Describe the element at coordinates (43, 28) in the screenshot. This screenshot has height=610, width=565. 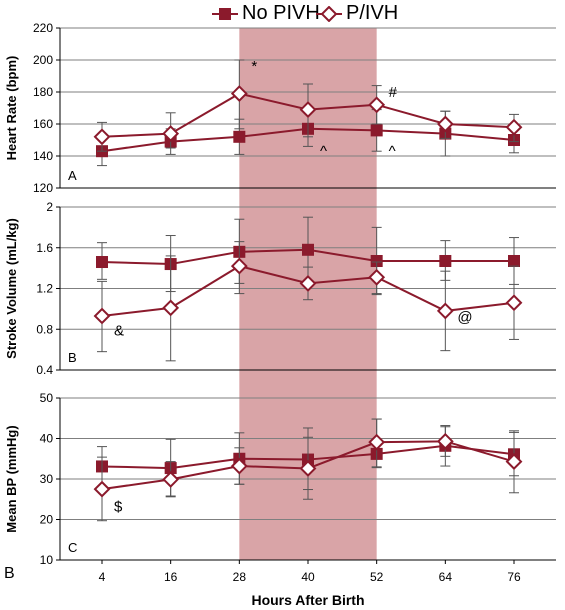
I see `y-tick-label: 220` at that location.